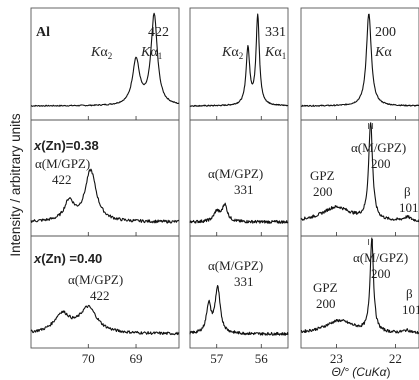 Image resolution: width=419 pixels, height=380 pixels. I want to click on x-tick-label: 69, so click(136, 358).